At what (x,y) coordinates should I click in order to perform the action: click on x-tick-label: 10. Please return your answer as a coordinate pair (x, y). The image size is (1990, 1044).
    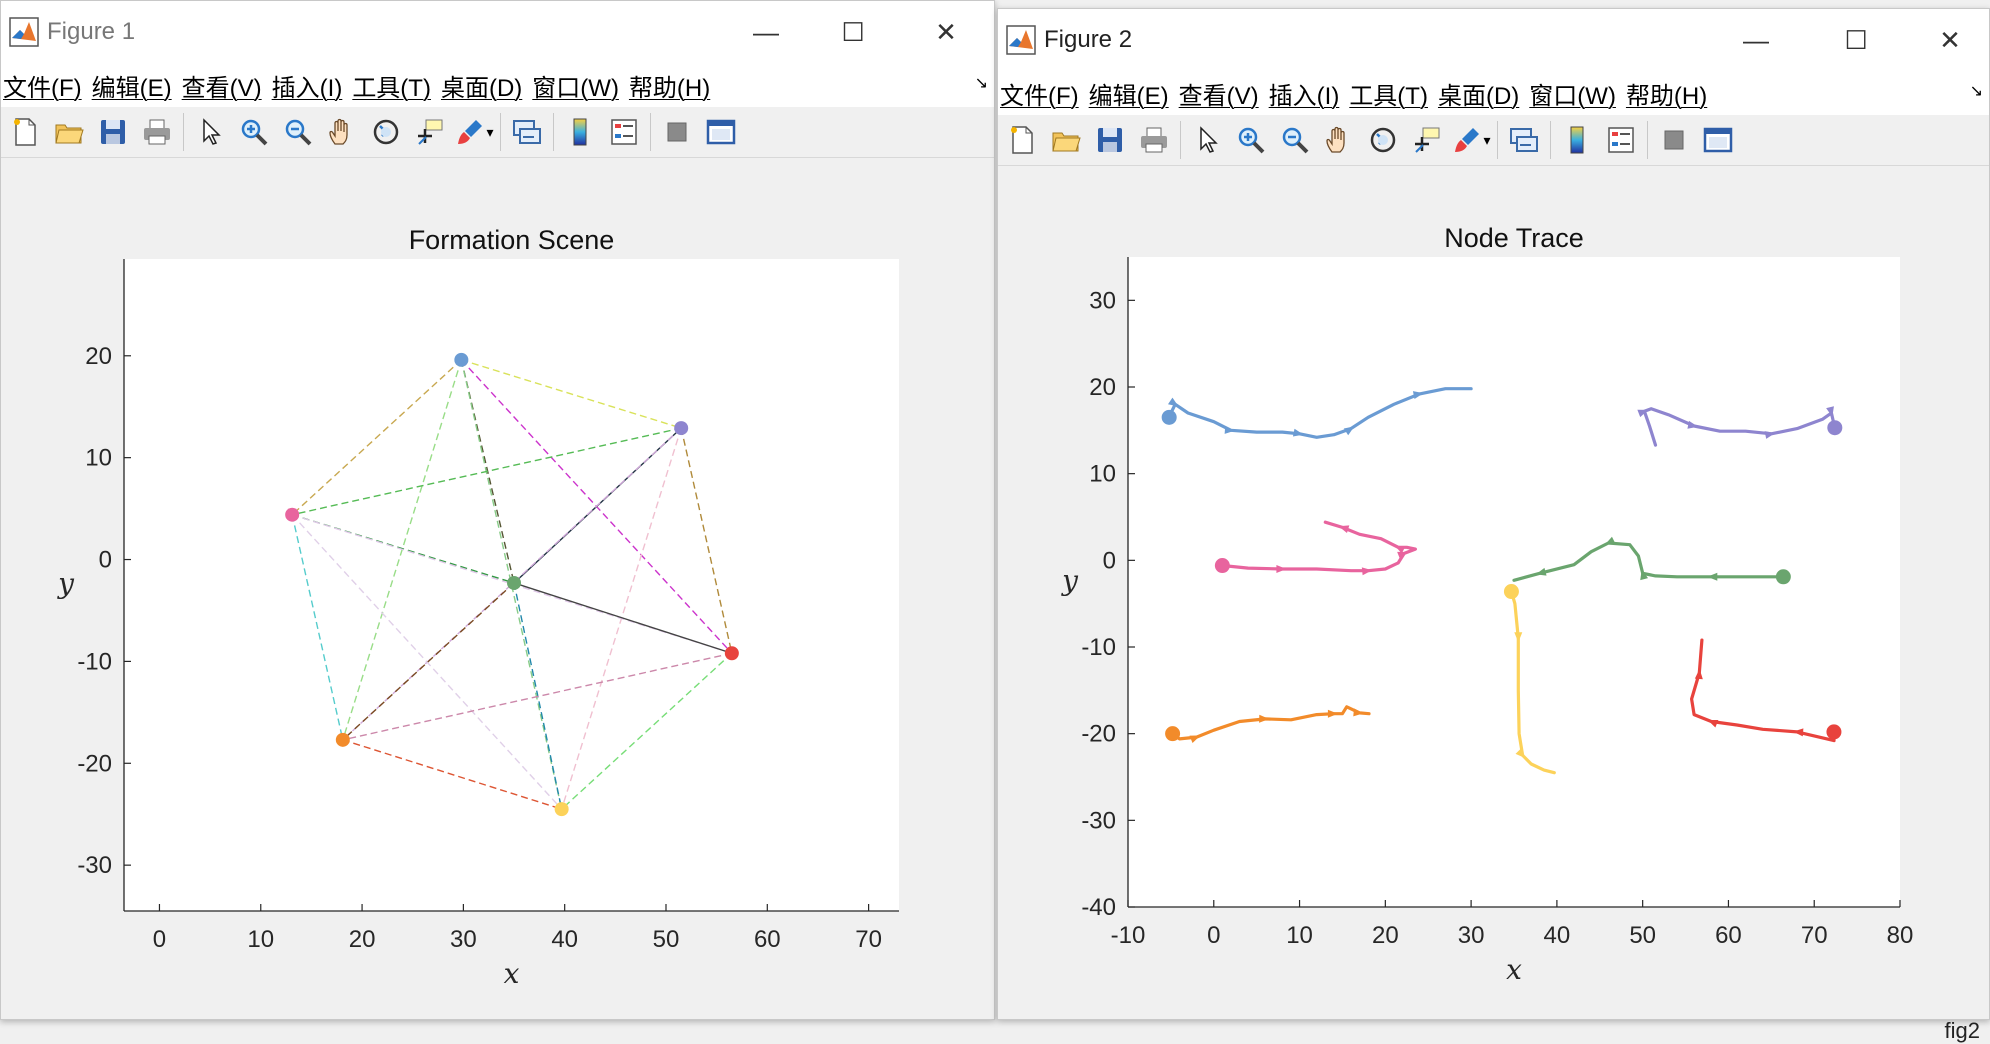
    Looking at the image, I should click on (260, 939).